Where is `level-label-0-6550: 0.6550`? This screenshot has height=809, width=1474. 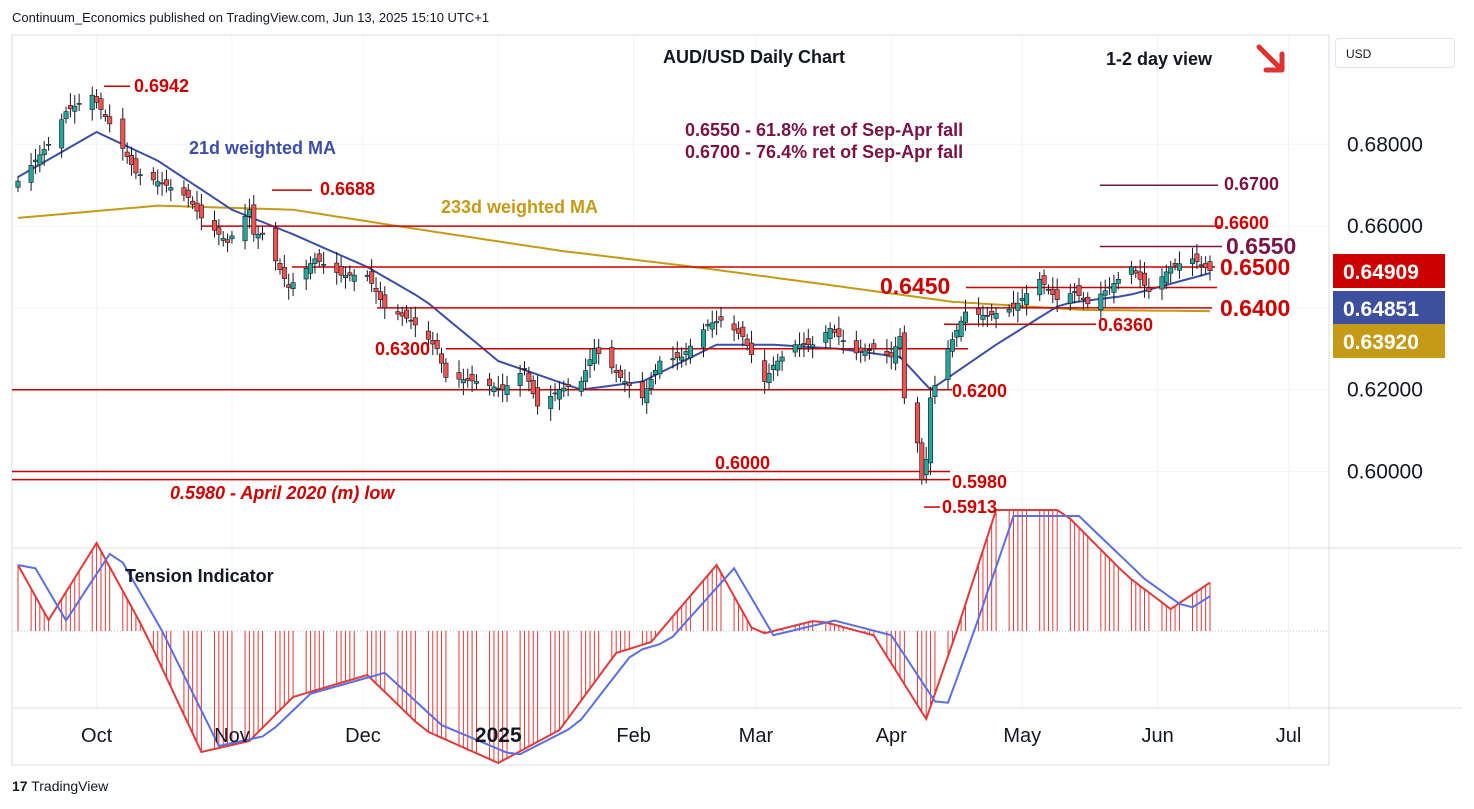 level-label-0-6550: 0.6550 is located at coordinates (1261, 246).